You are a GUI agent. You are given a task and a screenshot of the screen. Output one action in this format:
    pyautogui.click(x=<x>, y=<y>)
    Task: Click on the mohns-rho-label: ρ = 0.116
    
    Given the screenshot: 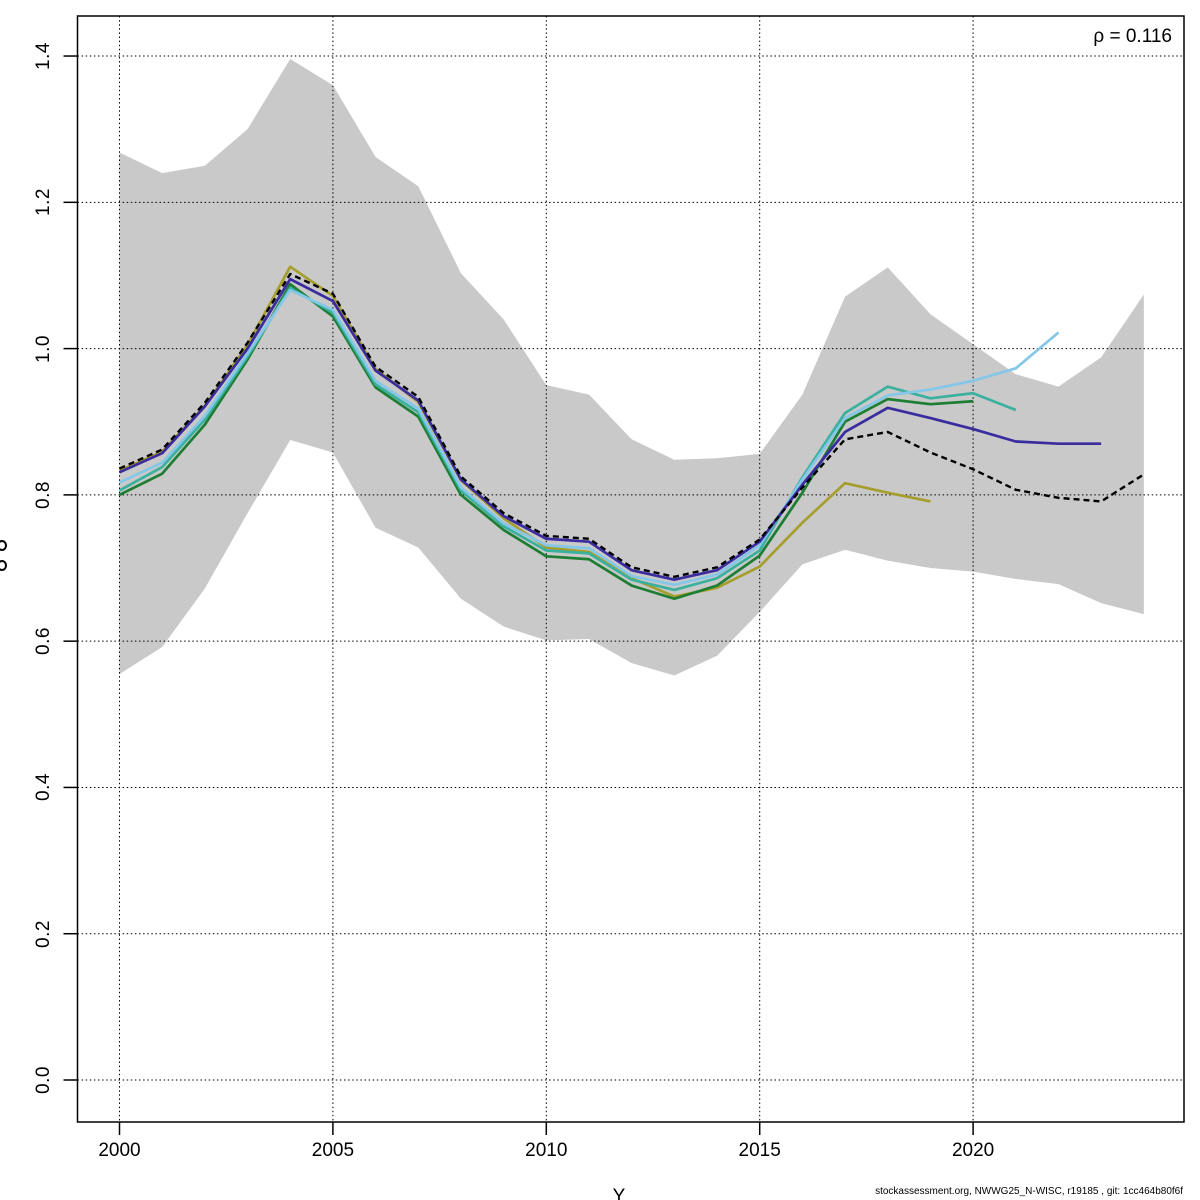 What is the action you would take?
    pyautogui.click(x=1132, y=36)
    